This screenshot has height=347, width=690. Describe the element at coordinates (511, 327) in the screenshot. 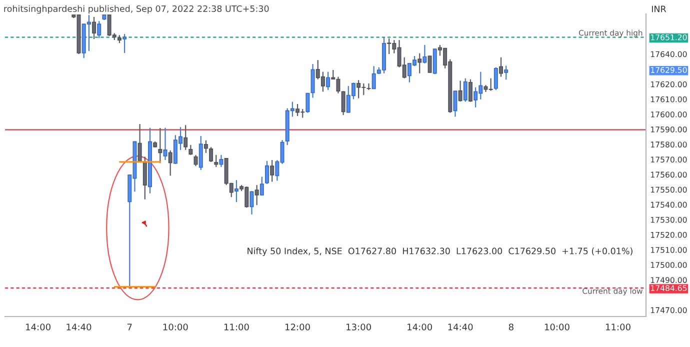

I see `x-tick-label: 8` at that location.